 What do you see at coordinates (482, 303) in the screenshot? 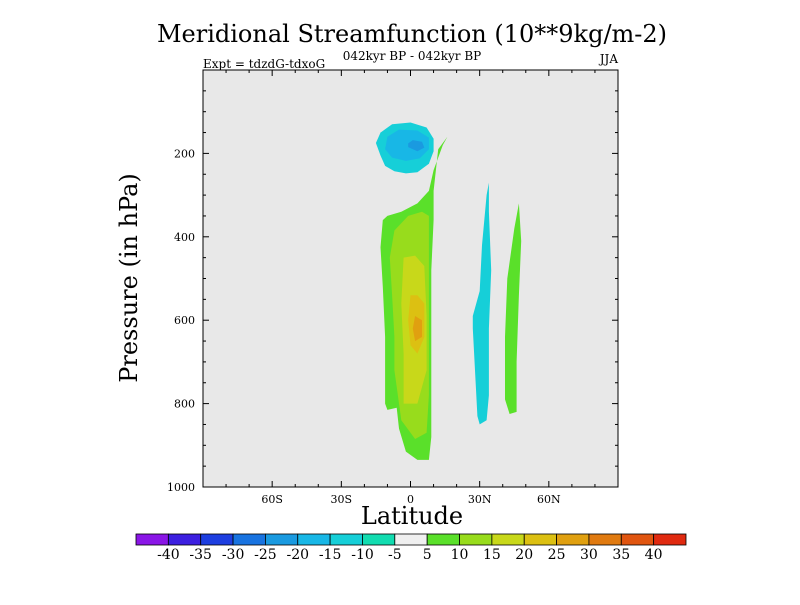
I see `contour-band-30n-minus10` at bounding box center [482, 303].